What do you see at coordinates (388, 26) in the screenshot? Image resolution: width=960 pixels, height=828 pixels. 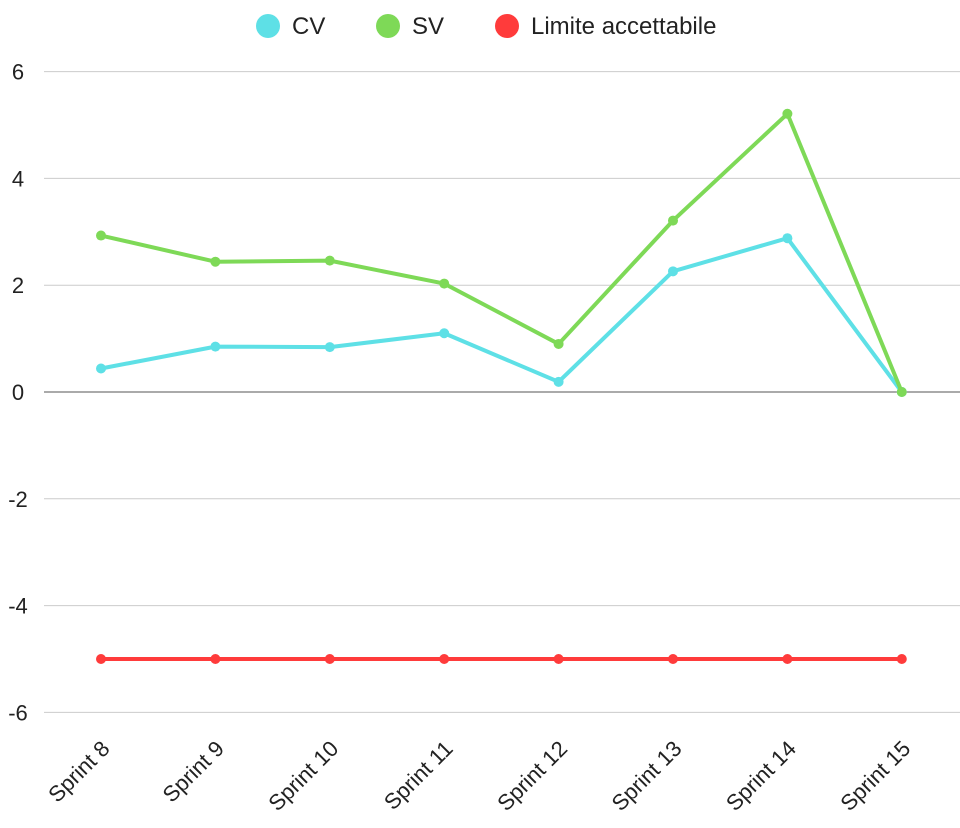 I see `legend-marker-sv` at bounding box center [388, 26].